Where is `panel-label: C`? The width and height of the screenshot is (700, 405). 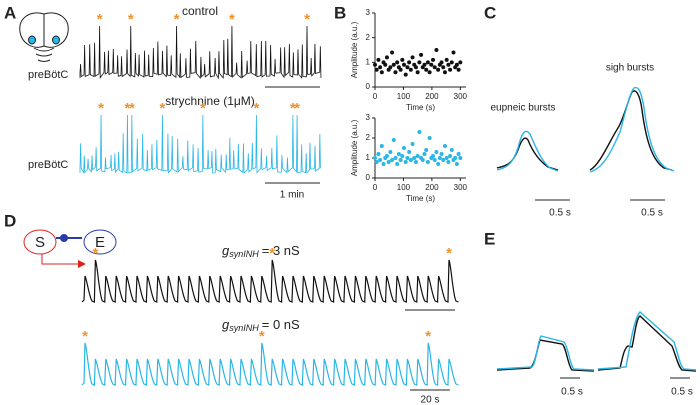 panel-label: C is located at coordinates (490, 12).